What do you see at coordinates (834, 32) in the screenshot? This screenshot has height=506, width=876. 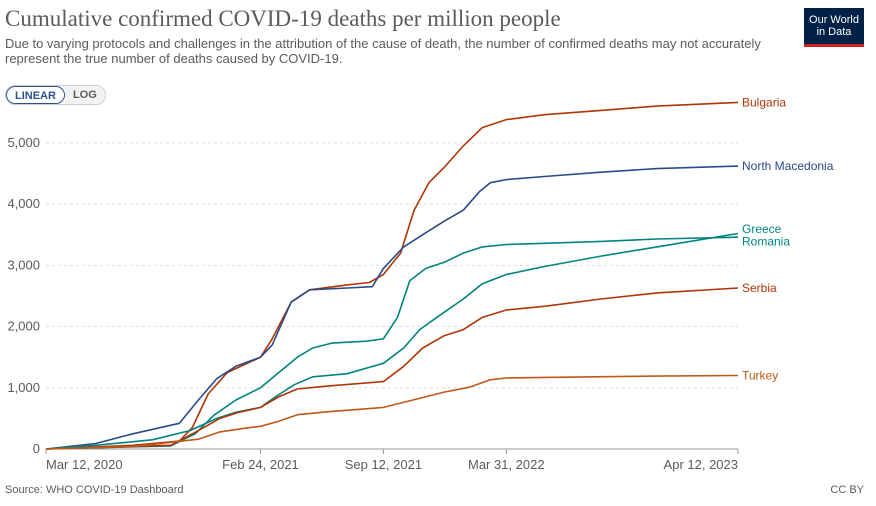 I see `logo-line-2: in Data` at bounding box center [834, 32].